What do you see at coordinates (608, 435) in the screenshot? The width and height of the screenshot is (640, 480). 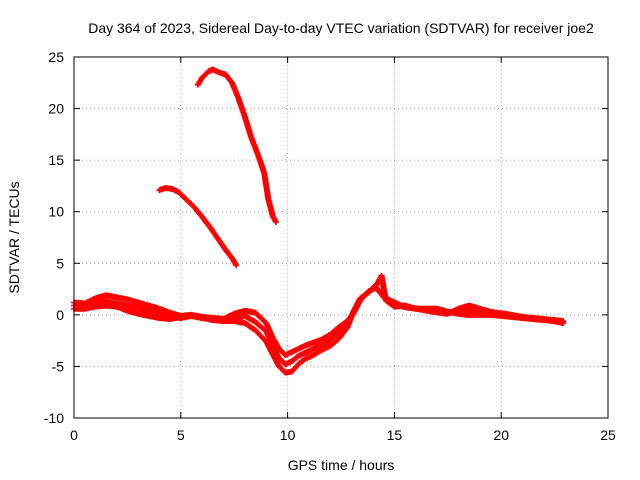 I see `x-tick-label: 25` at bounding box center [608, 435].